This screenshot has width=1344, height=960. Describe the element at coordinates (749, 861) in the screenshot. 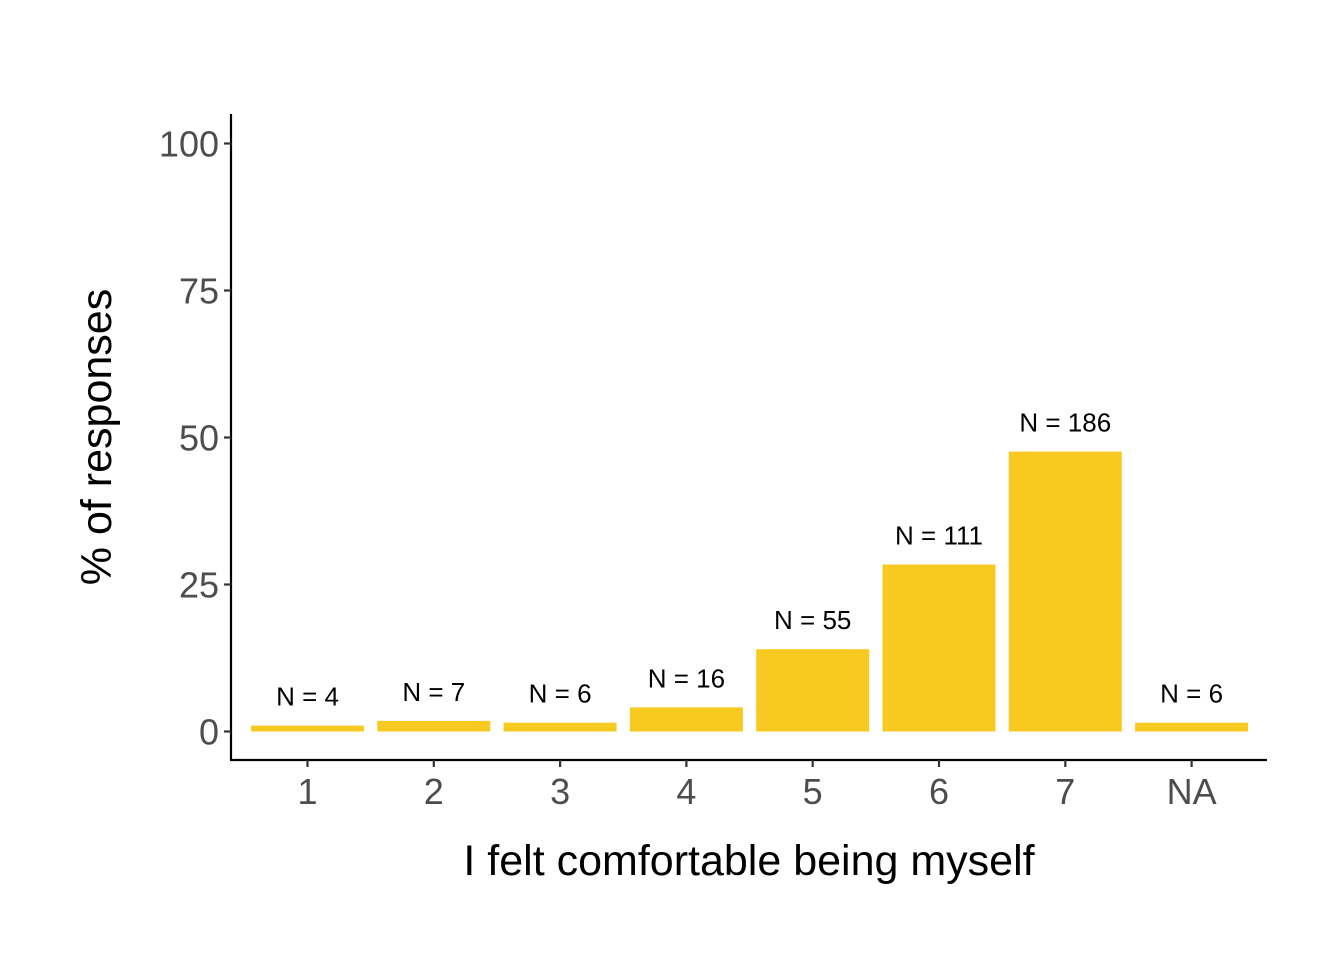

I see `x-axis-title: I felt comfortable being myself` at that location.